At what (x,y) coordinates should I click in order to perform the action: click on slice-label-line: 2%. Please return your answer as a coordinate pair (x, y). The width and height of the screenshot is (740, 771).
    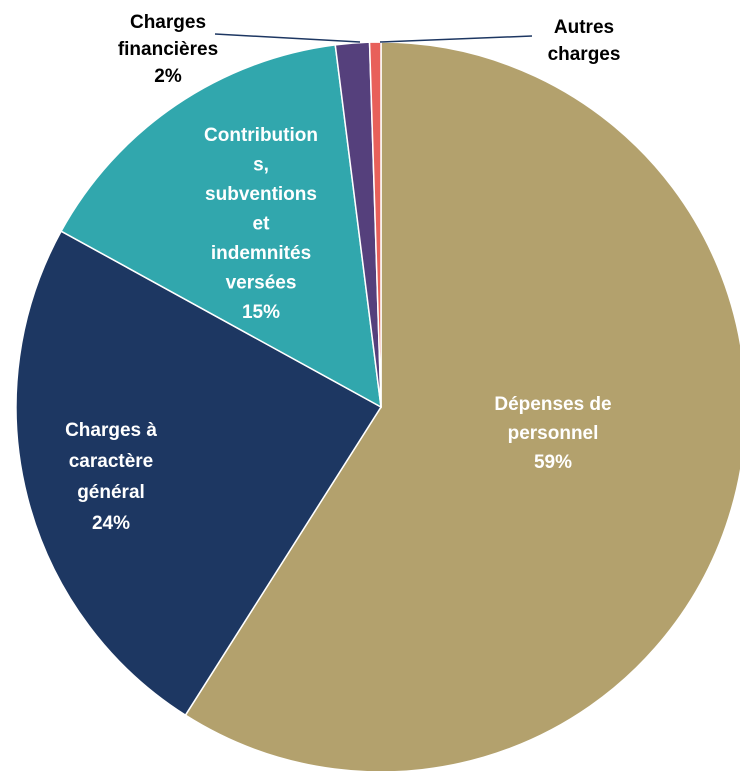
    Looking at the image, I should click on (168, 76).